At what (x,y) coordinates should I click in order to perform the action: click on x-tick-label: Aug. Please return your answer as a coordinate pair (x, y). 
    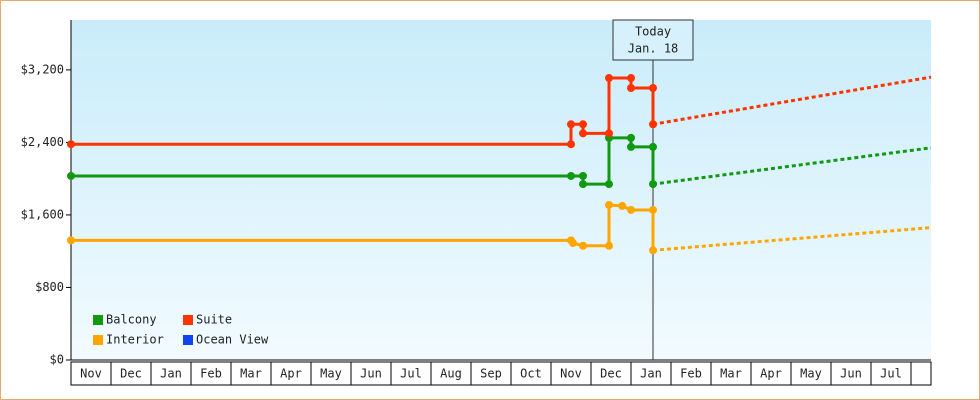
    Looking at the image, I should click on (451, 374).